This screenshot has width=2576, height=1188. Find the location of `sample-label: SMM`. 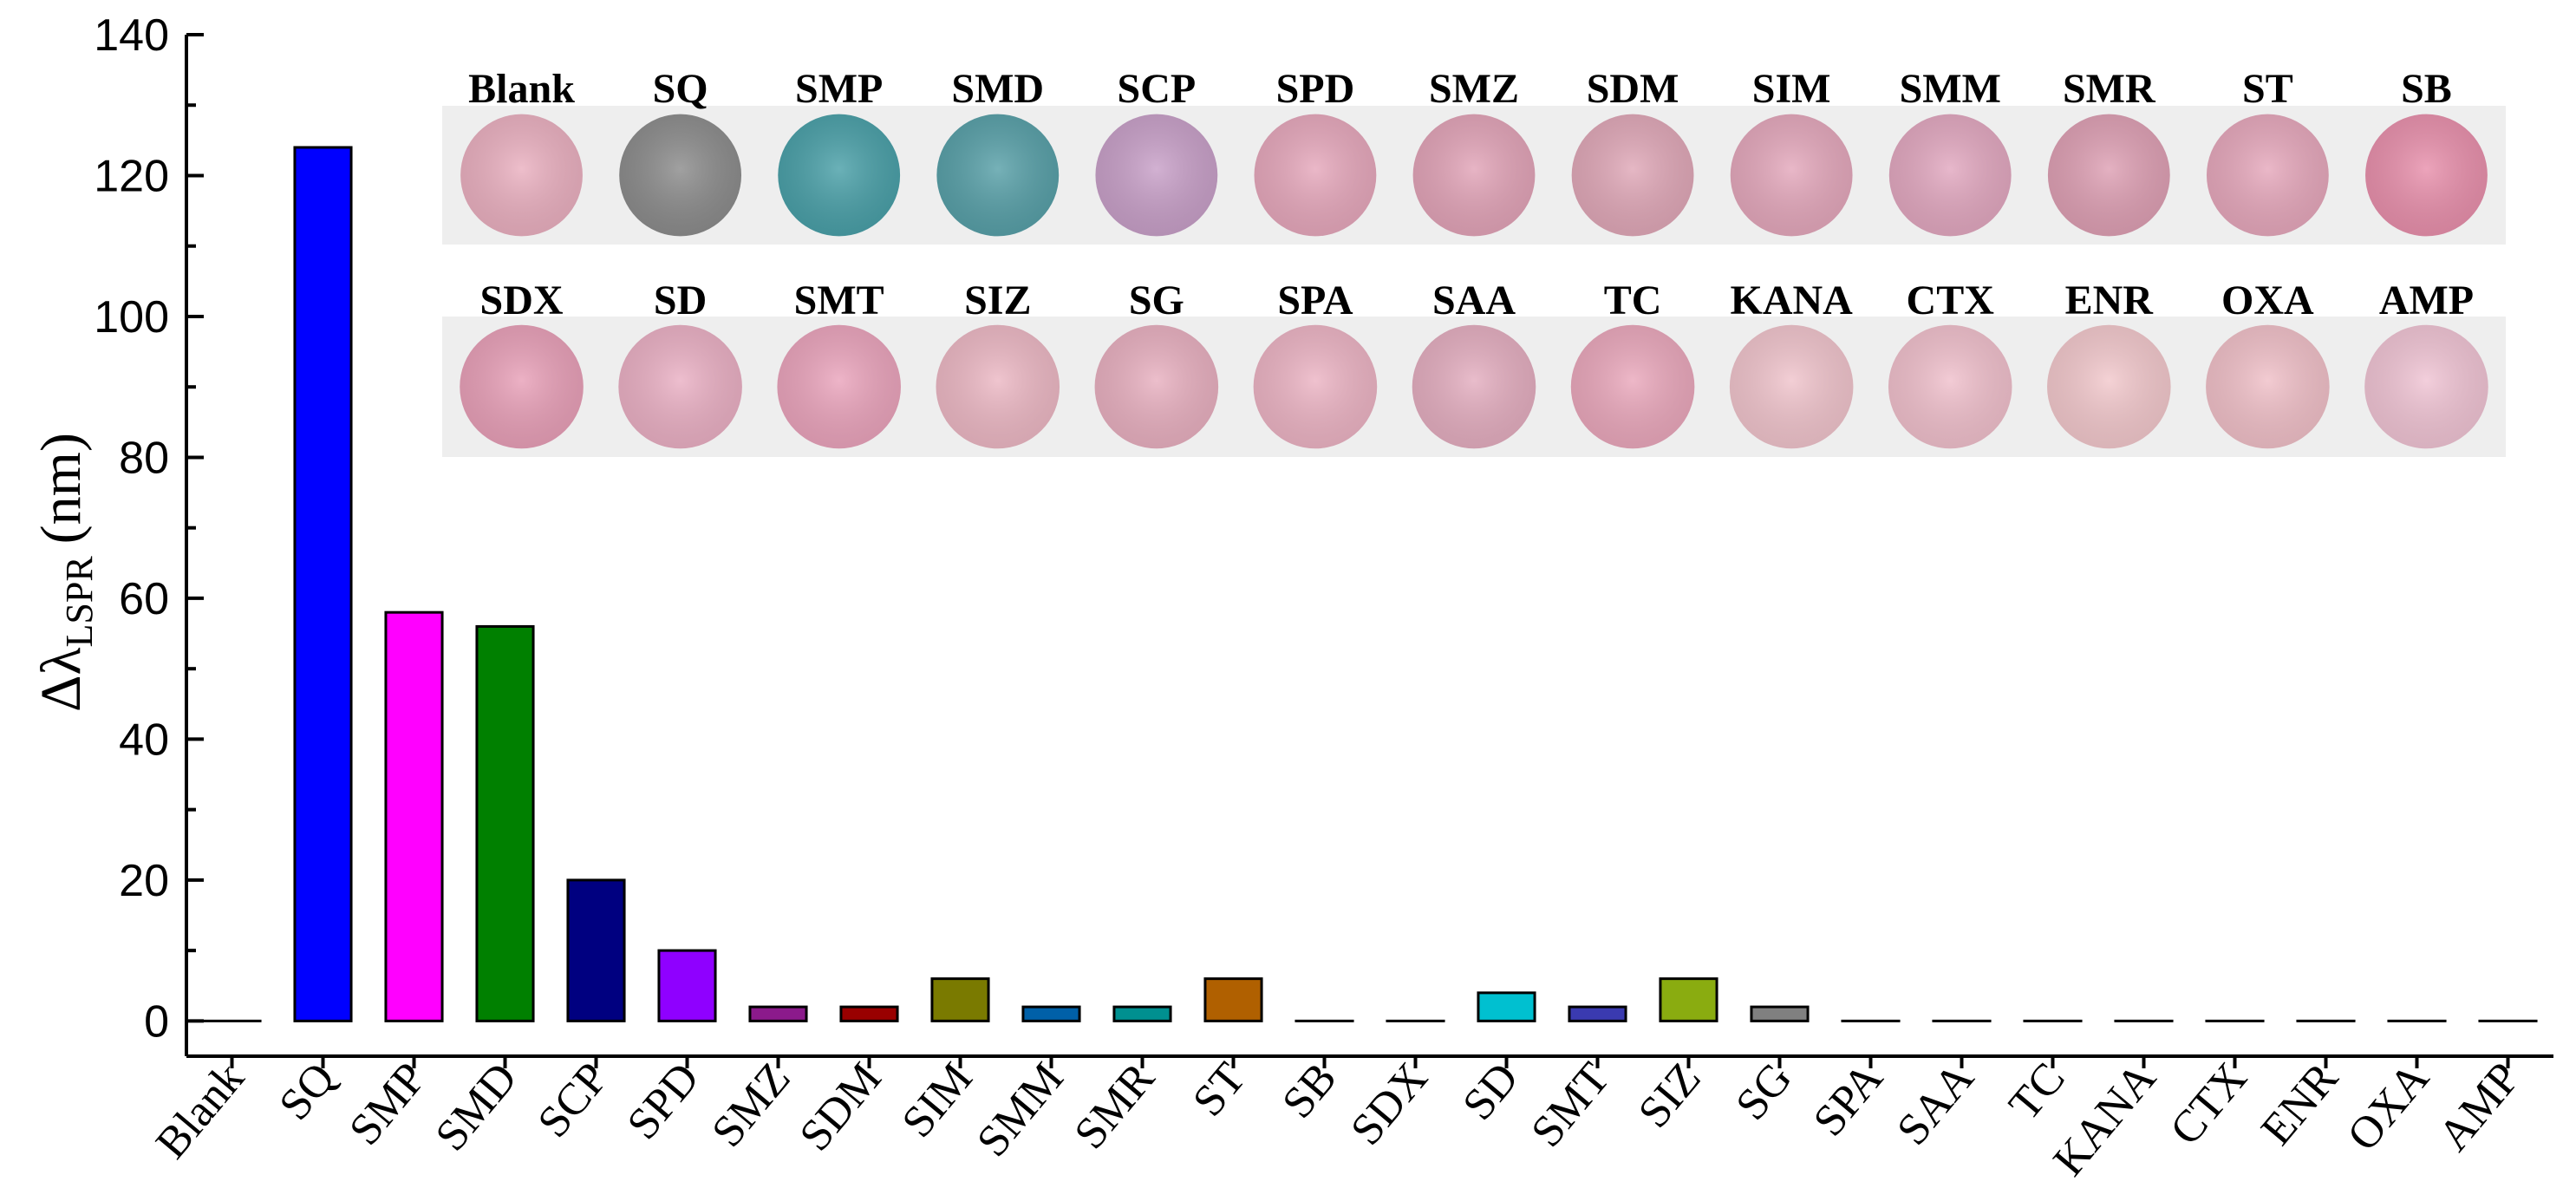

sample-label: SMM is located at coordinates (1951, 89).